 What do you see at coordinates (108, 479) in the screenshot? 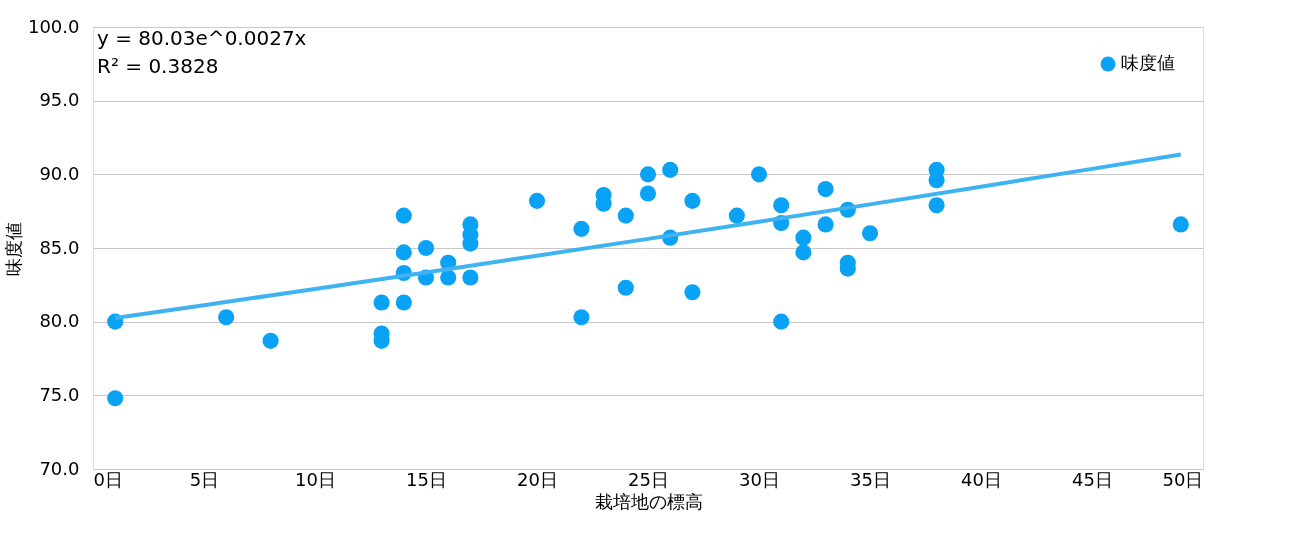
I see `x-tick-label: 0日` at bounding box center [108, 479].